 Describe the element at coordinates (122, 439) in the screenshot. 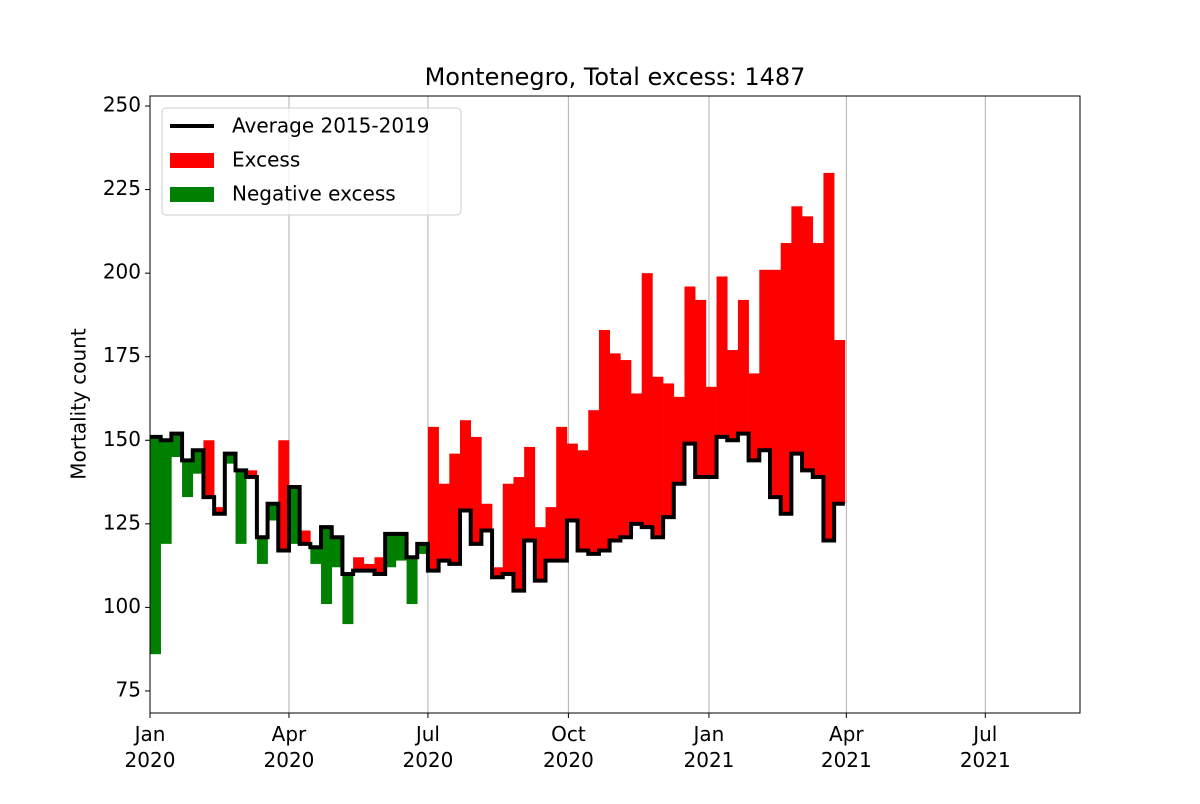

I see `y-tick-label: 150` at that location.